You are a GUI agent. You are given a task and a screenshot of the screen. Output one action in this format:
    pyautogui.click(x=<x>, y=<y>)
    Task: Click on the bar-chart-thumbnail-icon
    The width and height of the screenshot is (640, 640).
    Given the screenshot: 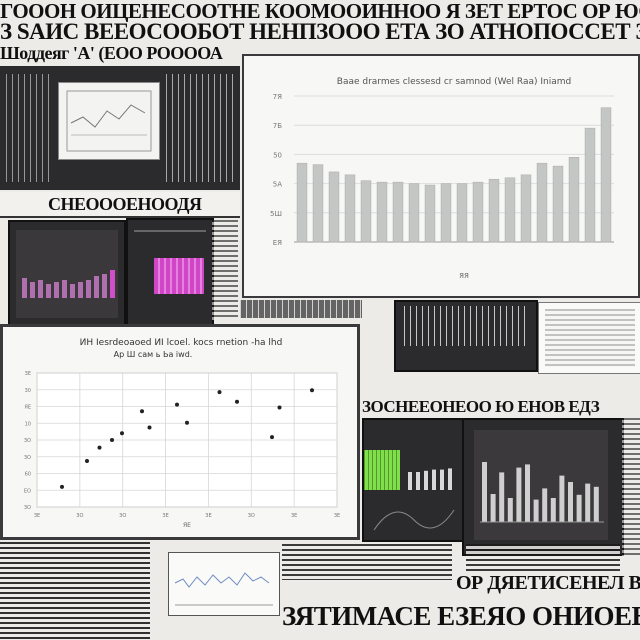 What is the action you would take?
    pyautogui.click(x=543, y=487)
    